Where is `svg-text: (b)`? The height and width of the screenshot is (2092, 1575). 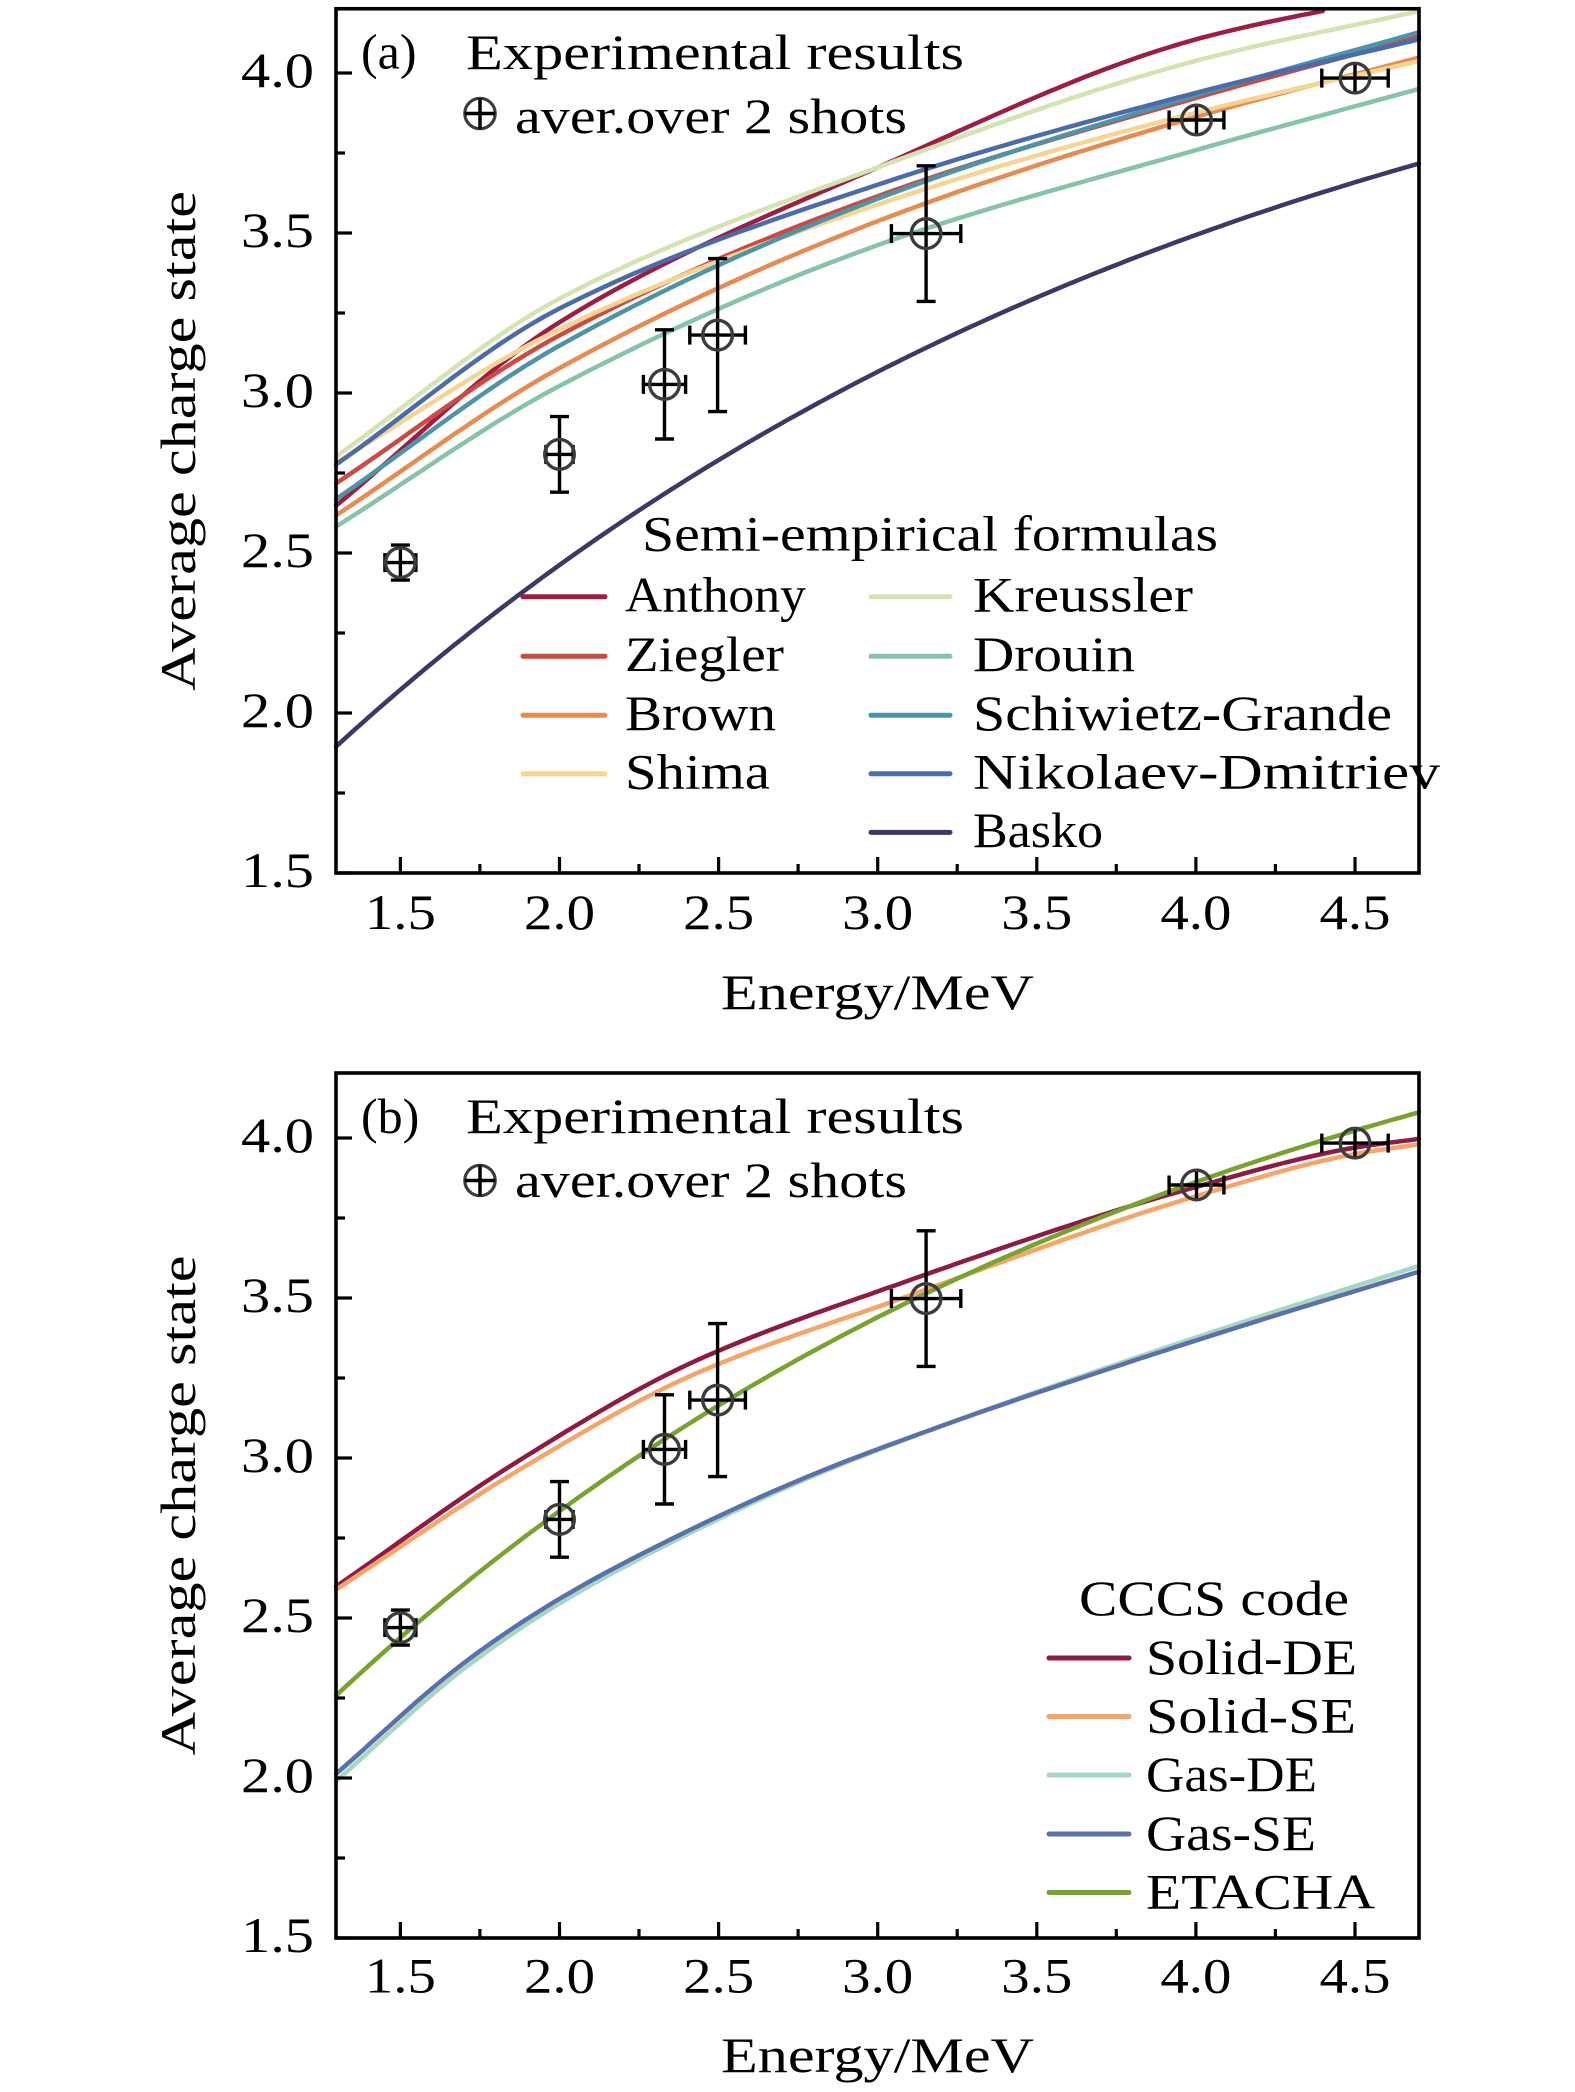
svg-text: (b) is located at coordinates (390, 1116).